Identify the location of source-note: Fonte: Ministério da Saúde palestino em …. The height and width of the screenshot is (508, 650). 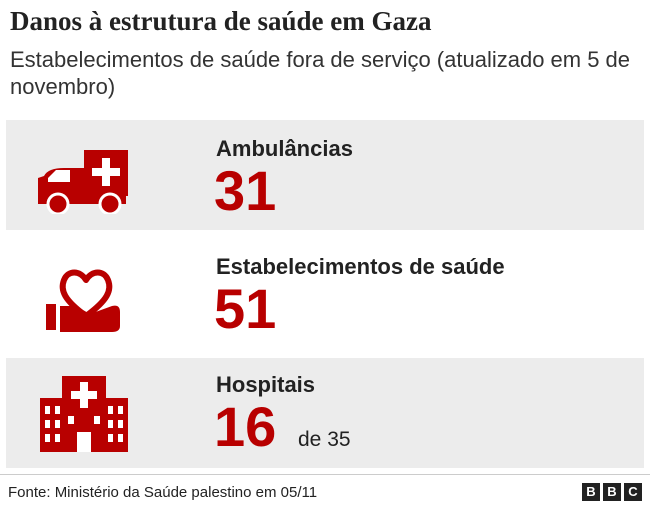
(163, 492).